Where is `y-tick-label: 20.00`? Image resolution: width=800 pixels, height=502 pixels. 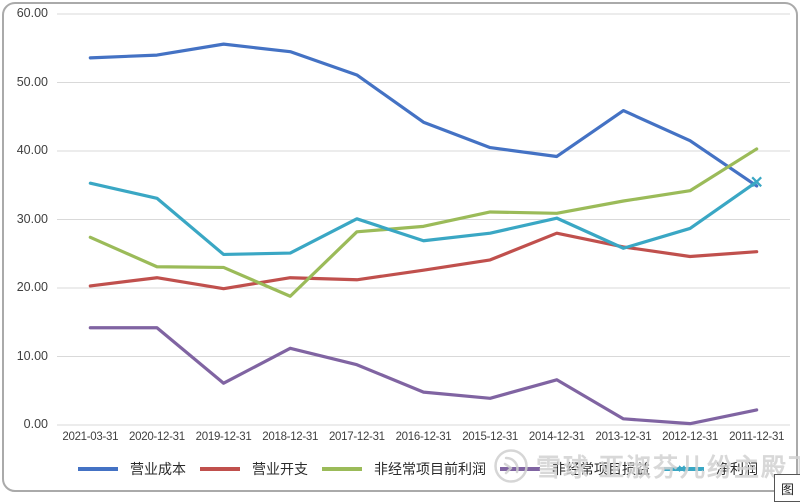 y-tick-label: 20.00 is located at coordinates (32, 287).